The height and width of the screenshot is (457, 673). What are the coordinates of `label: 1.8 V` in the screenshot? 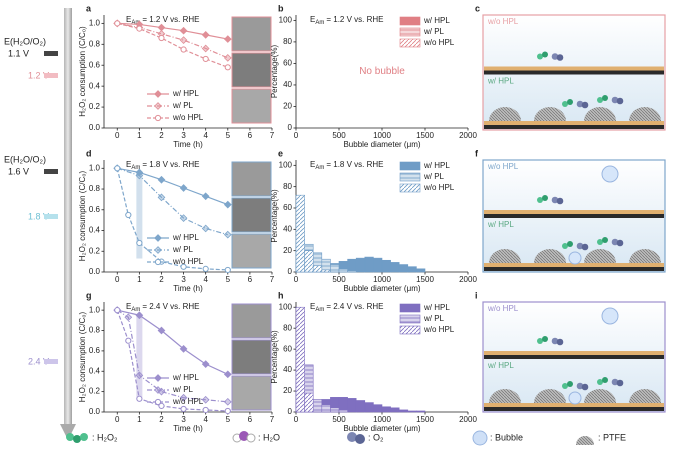 It's located at (38, 216).